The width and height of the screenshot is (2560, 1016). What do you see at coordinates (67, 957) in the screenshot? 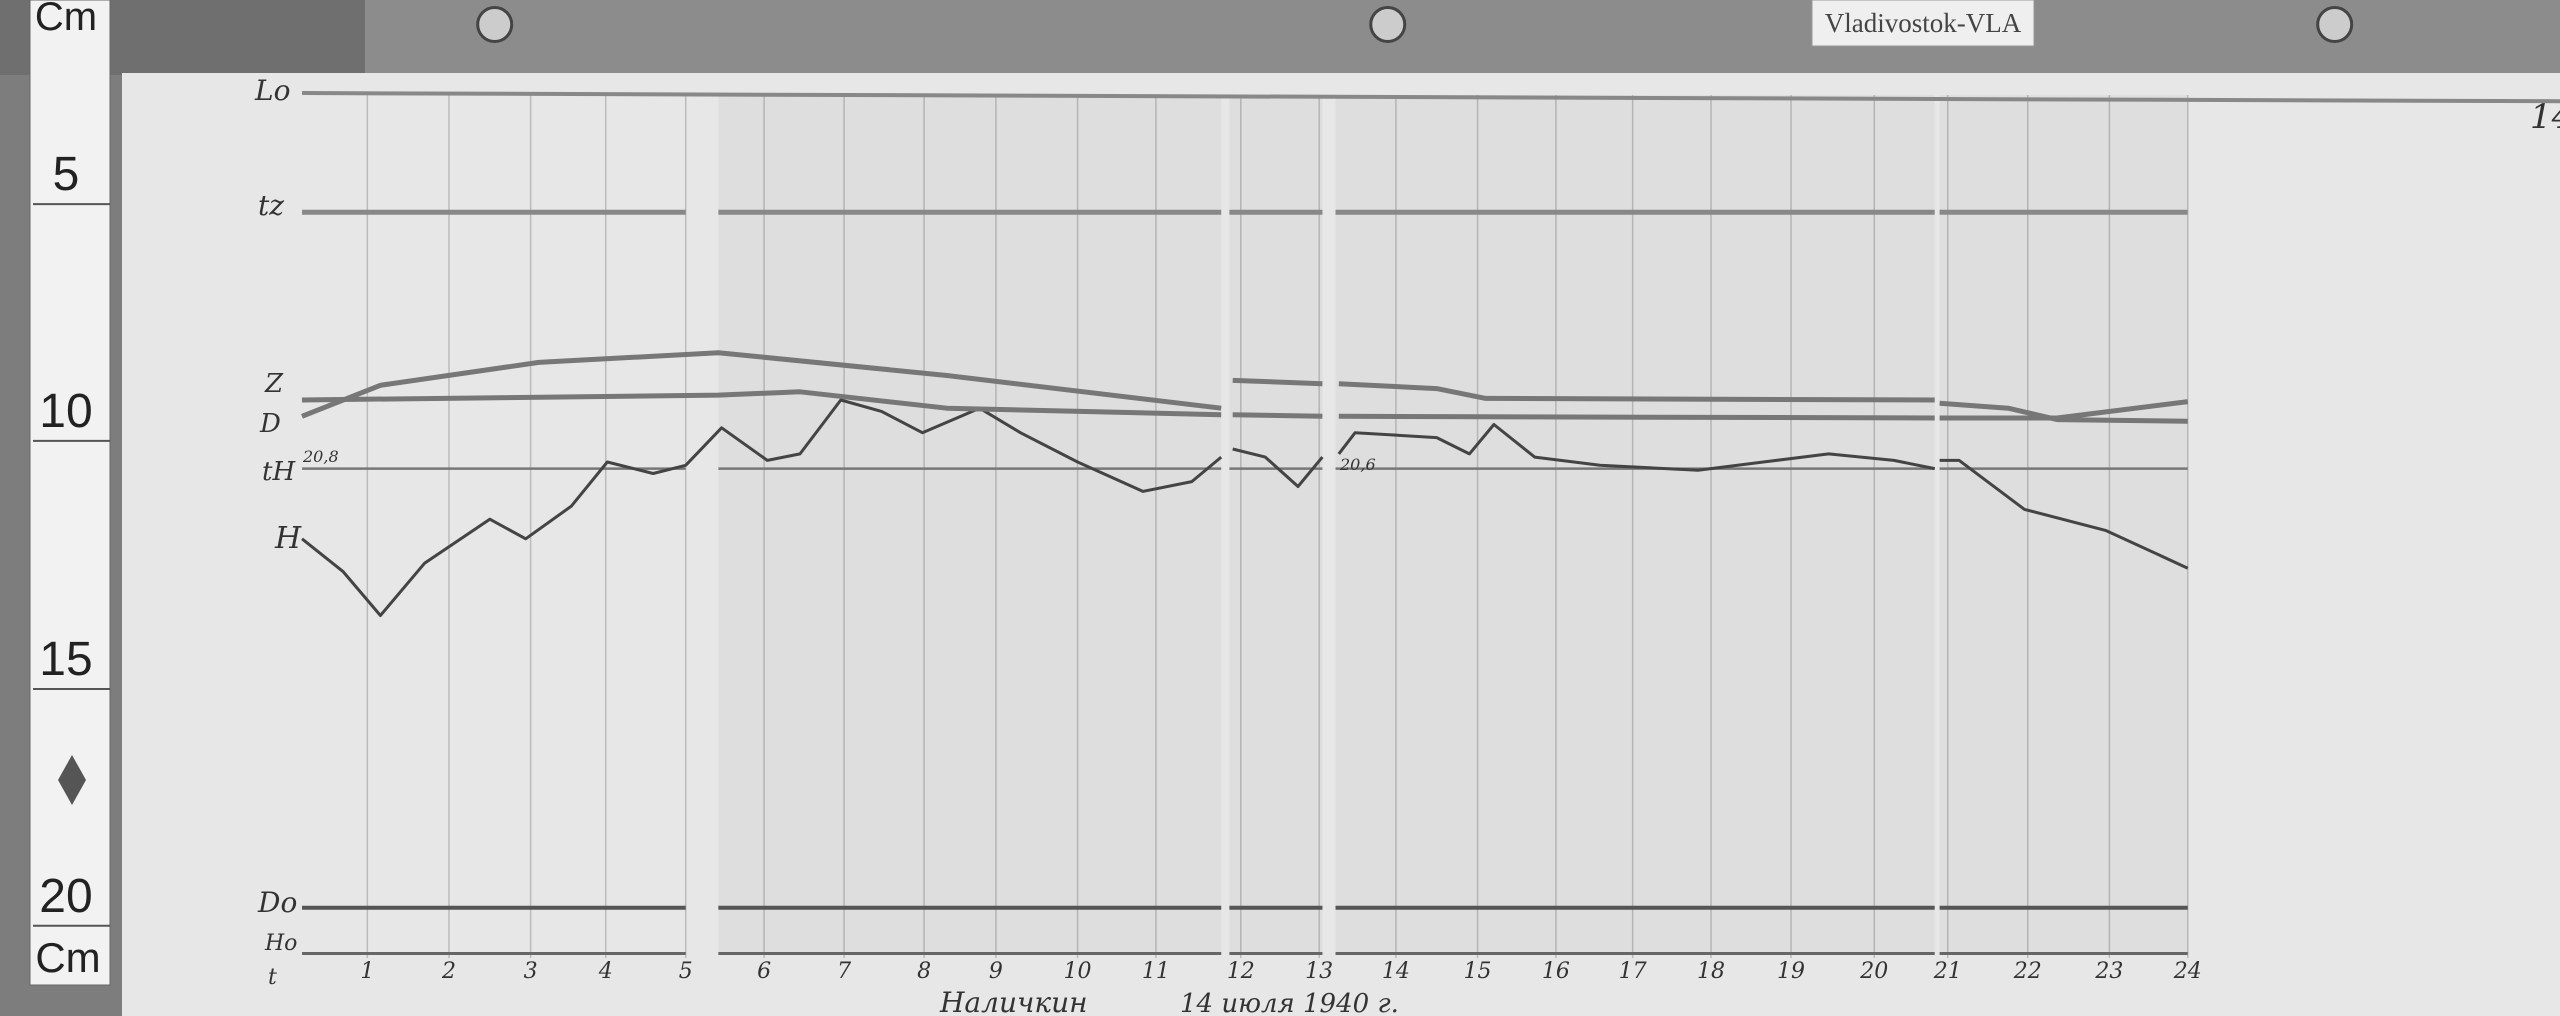
I see `ruler-unit-bottom: Cm` at bounding box center [67, 957].